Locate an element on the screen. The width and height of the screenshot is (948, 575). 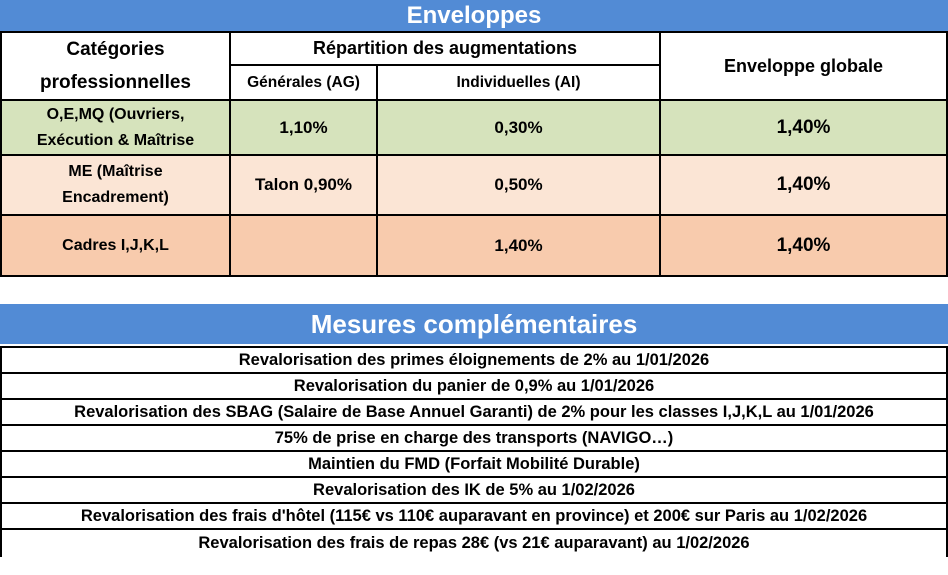
category-cell: Cadres I,J,K,L is located at coordinates (116, 245).